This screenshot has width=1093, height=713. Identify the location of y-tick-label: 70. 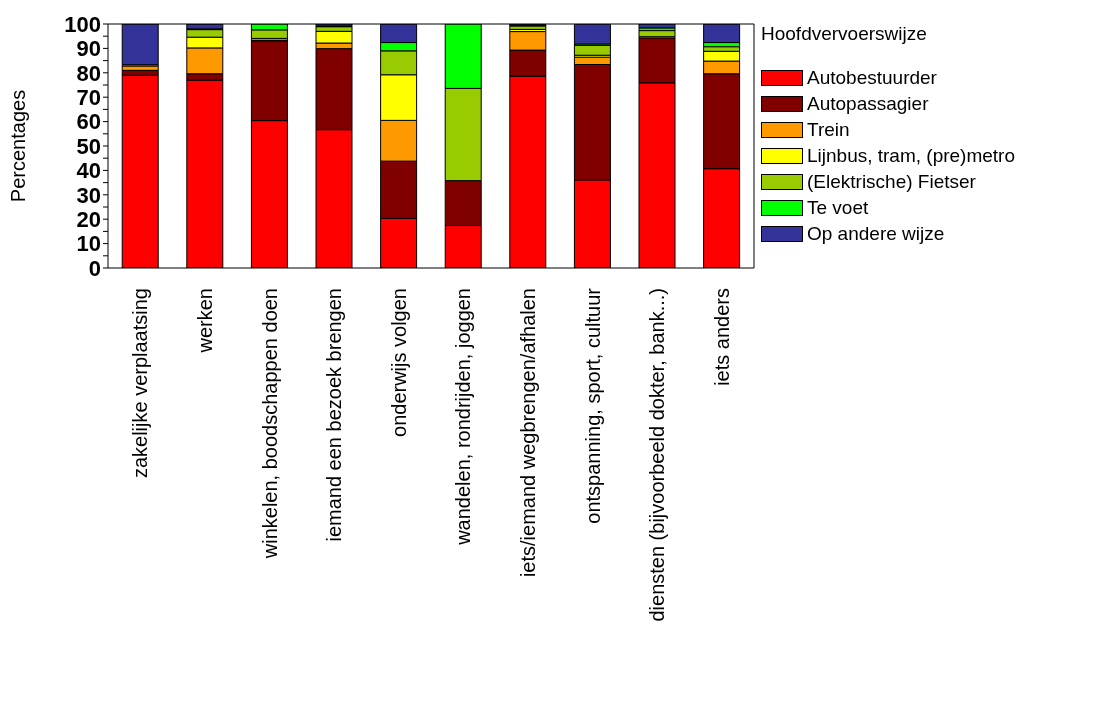
(88, 98).